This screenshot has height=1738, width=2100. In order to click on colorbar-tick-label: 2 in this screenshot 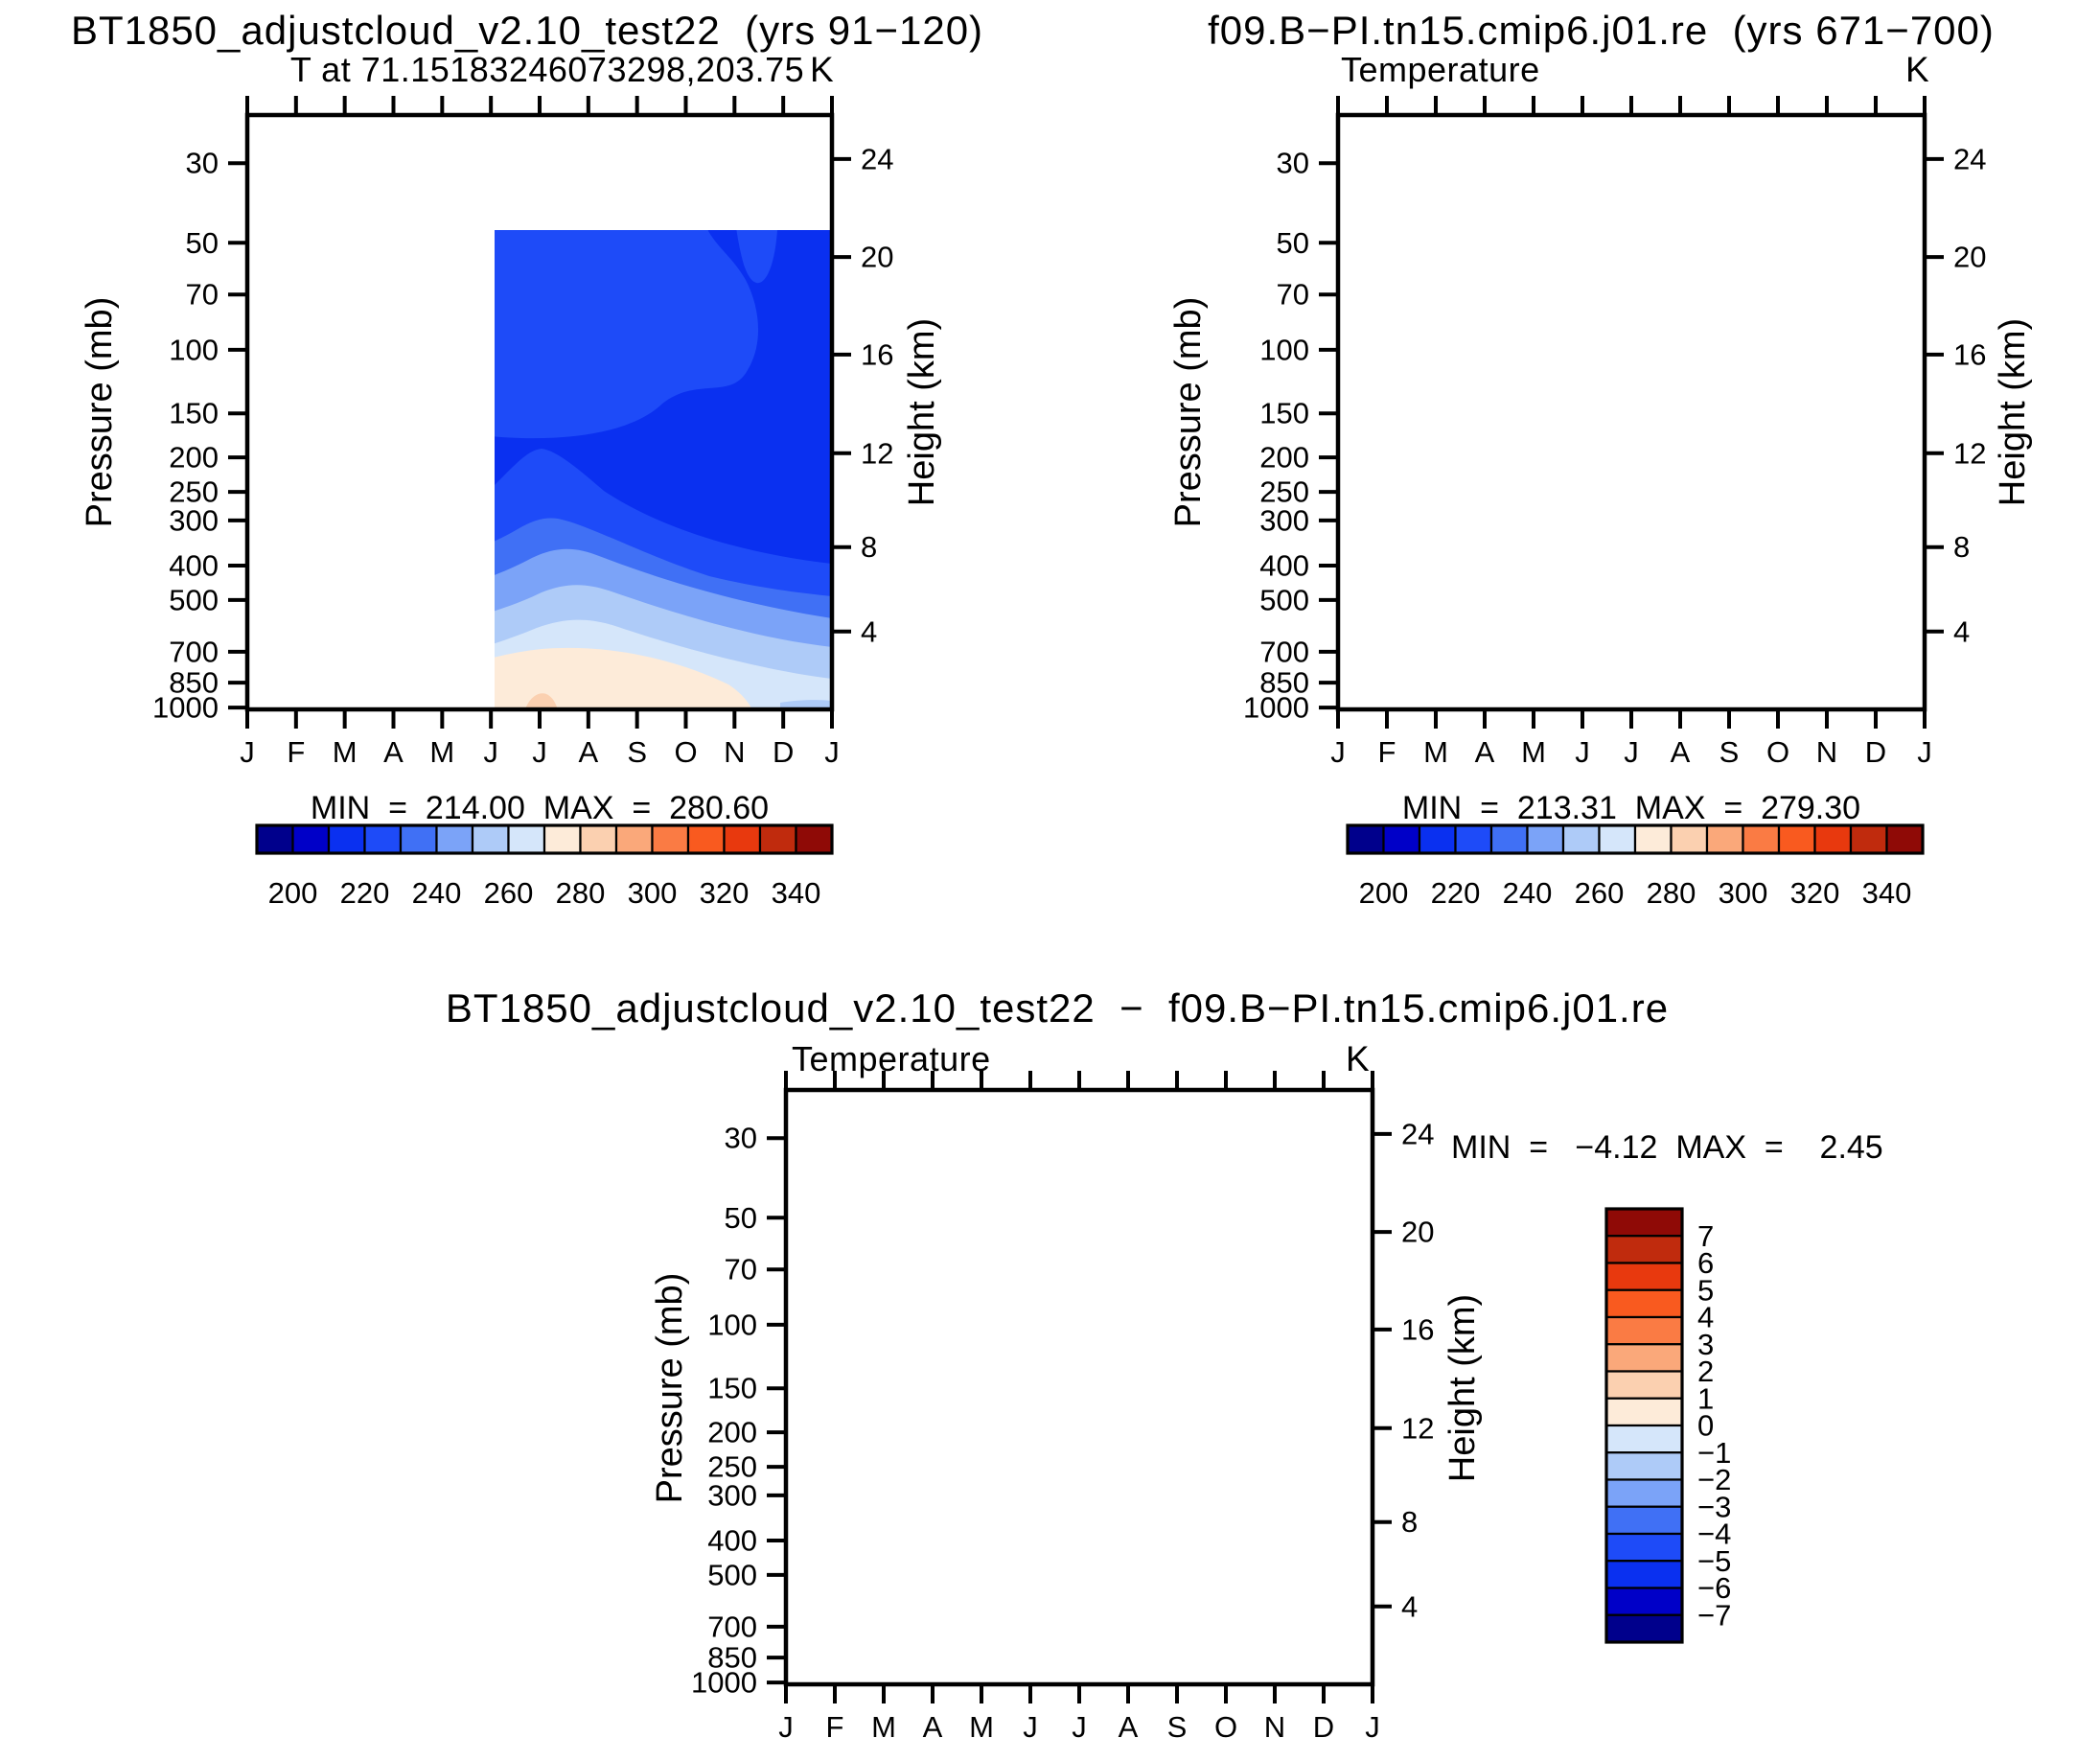, I will do `click(1705, 1371)`.